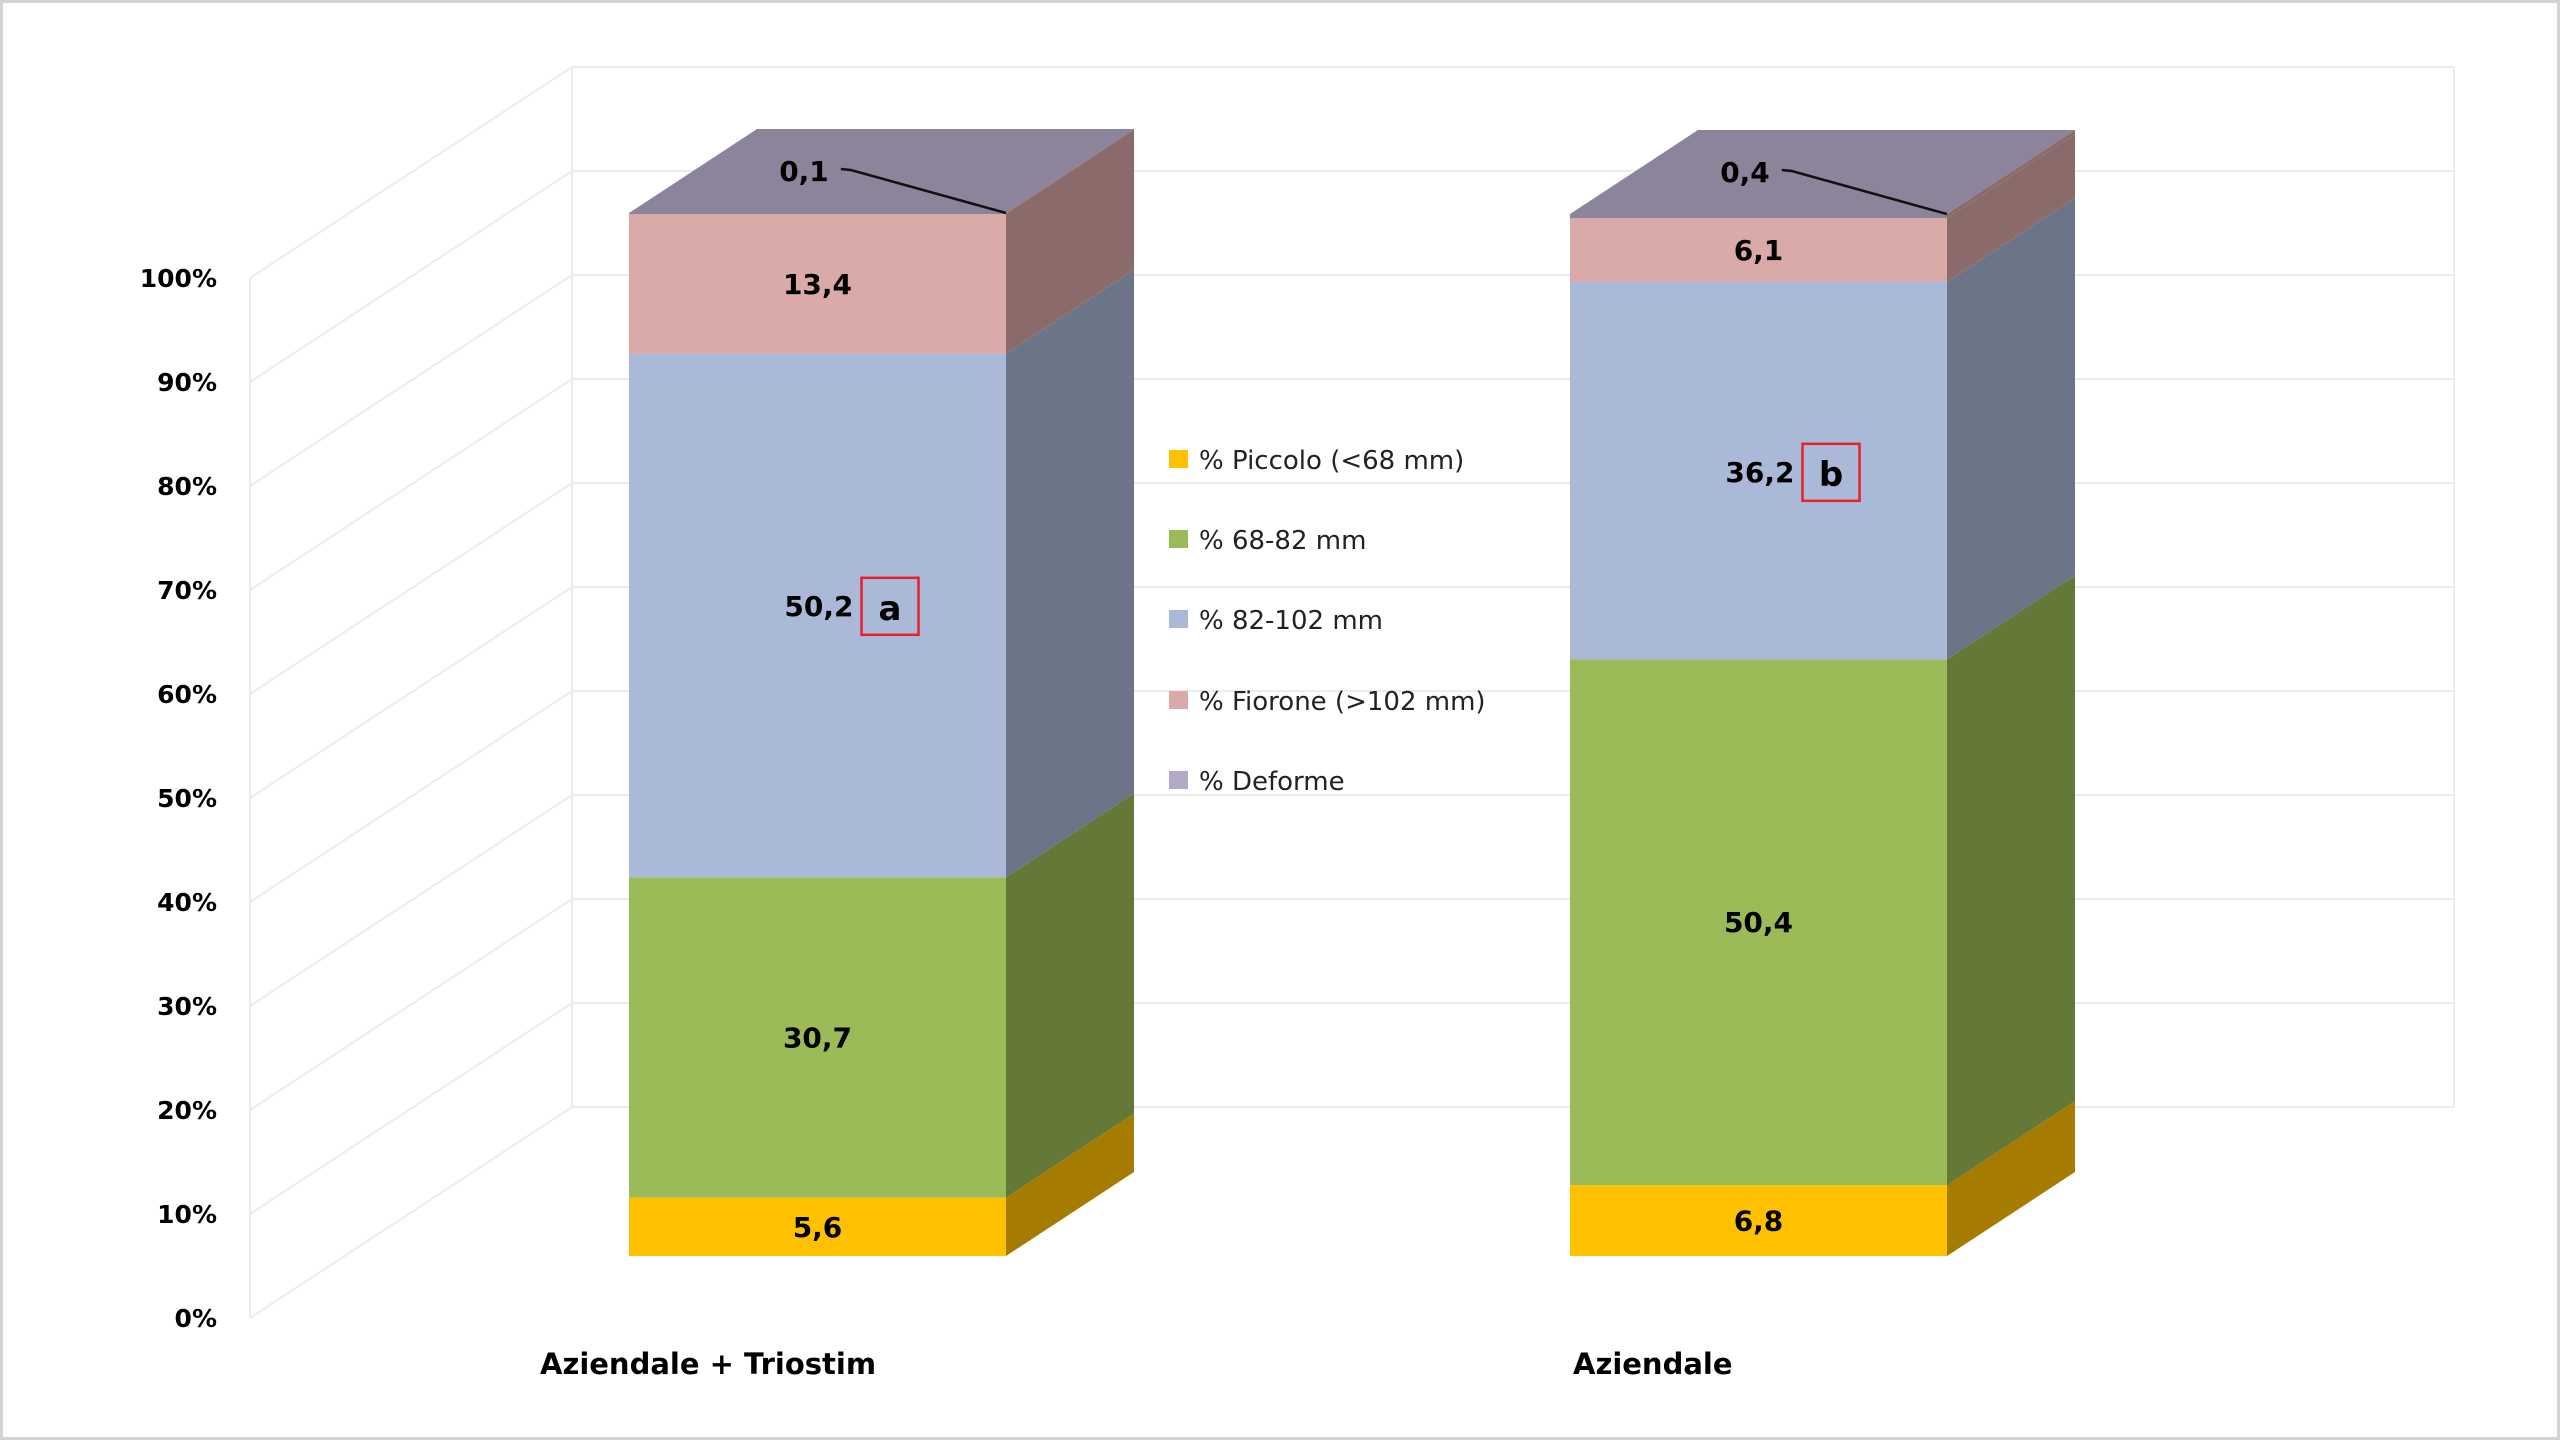 Image resolution: width=2560 pixels, height=1441 pixels. Describe the element at coordinates (187, 1006) in the screenshot. I see `y-tick-label: 30%` at that location.